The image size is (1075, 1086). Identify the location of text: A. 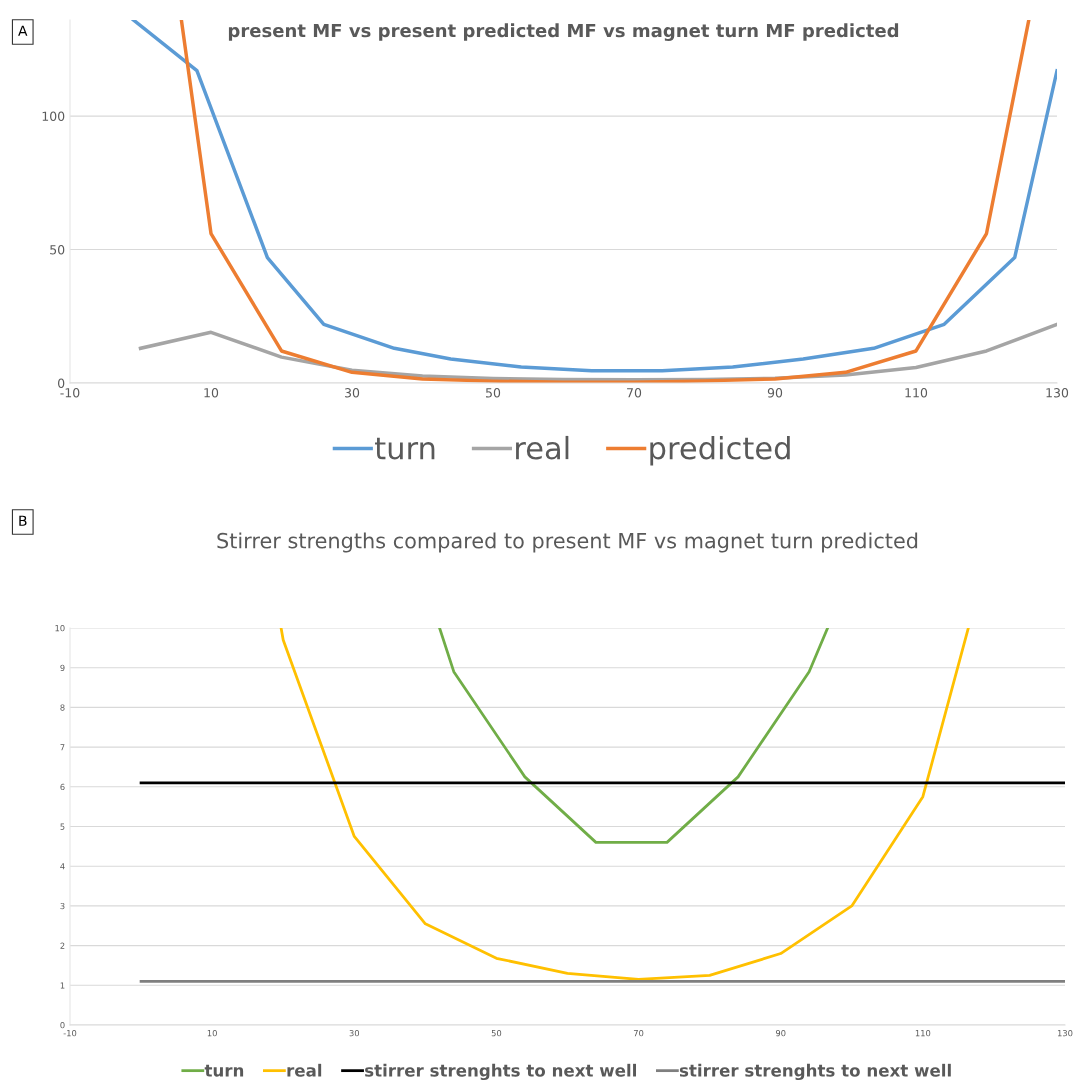
(23, 30).